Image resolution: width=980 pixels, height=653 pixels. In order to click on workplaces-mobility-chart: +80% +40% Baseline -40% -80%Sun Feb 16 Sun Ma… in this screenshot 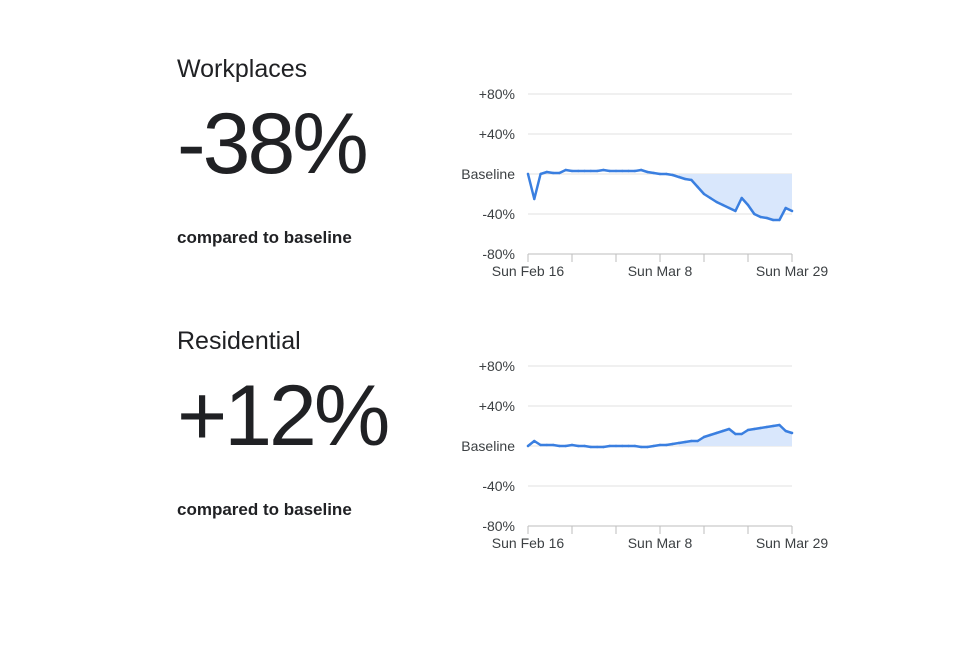, I will do `click(645, 182)`.